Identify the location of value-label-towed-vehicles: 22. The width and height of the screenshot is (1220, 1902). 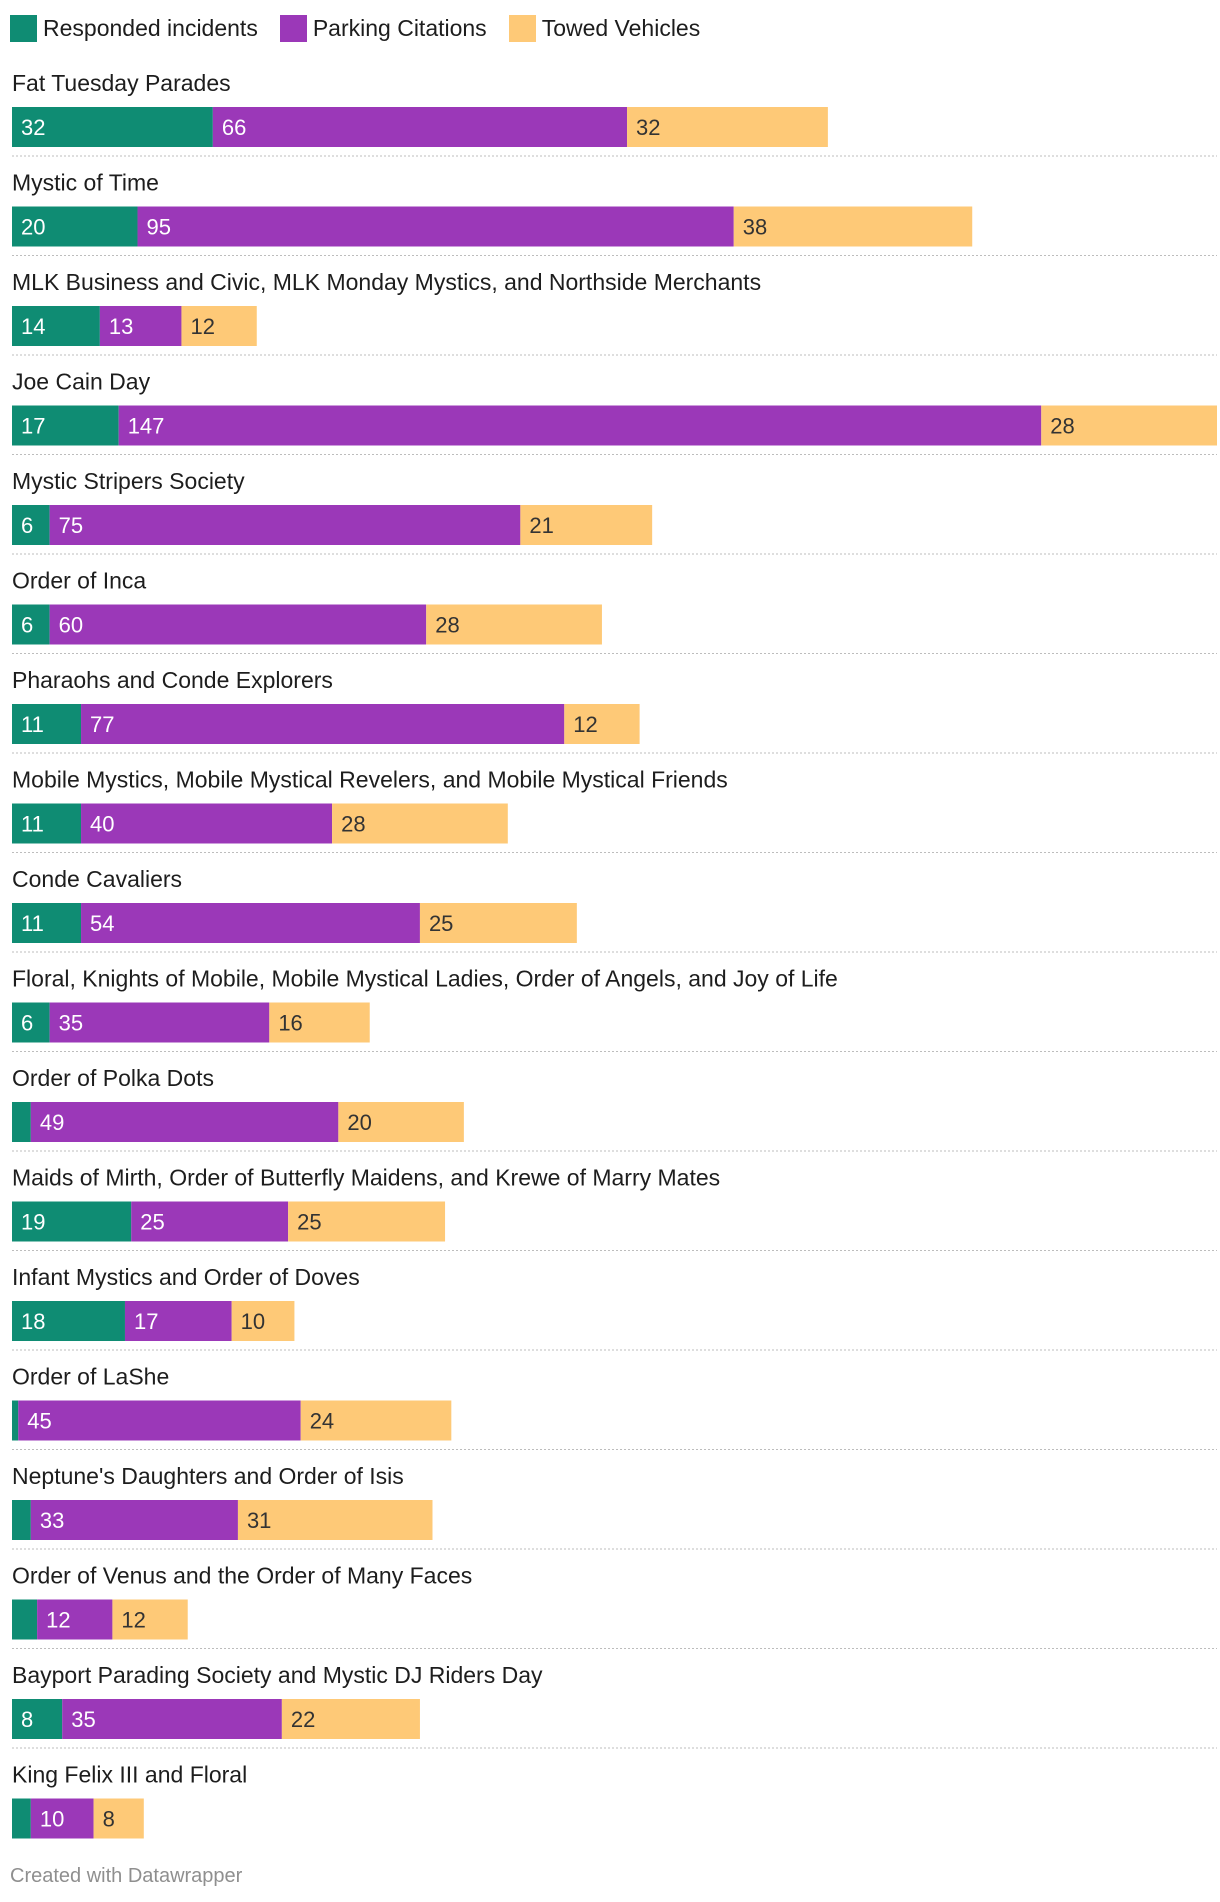
(303, 1719).